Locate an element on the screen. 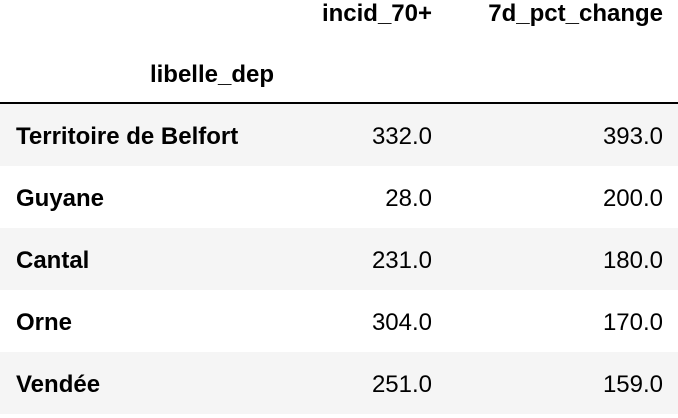  cell-incid-70: 251.0 is located at coordinates (401, 384).